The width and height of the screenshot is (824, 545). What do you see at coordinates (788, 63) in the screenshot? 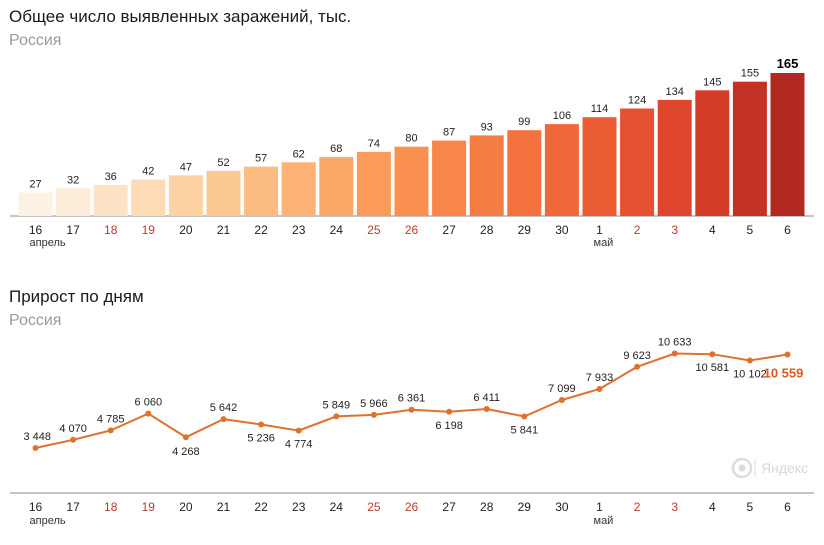
I see `bar-value-label: 165` at bounding box center [788, 63].